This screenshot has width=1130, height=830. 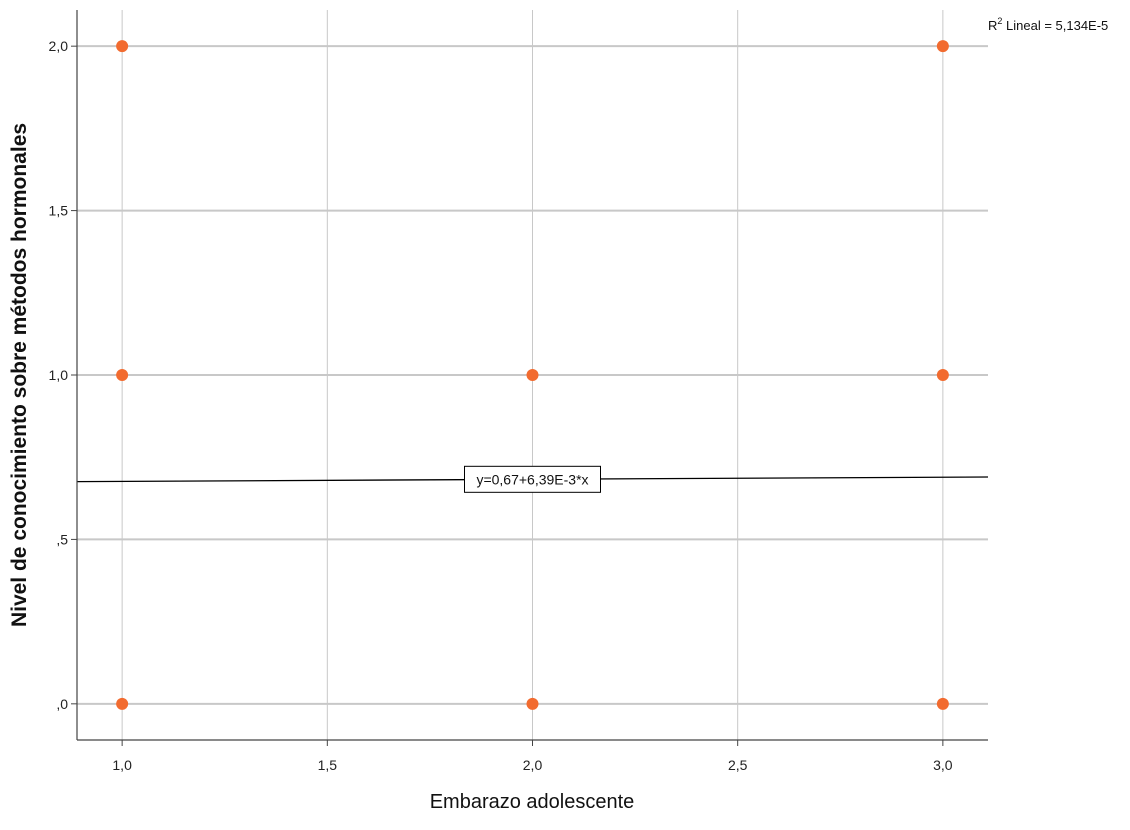 What do you see at coordinates (62, 704) in the screenshot?
I see `y-tick-label: ,0` at bounding box center [62, 704].